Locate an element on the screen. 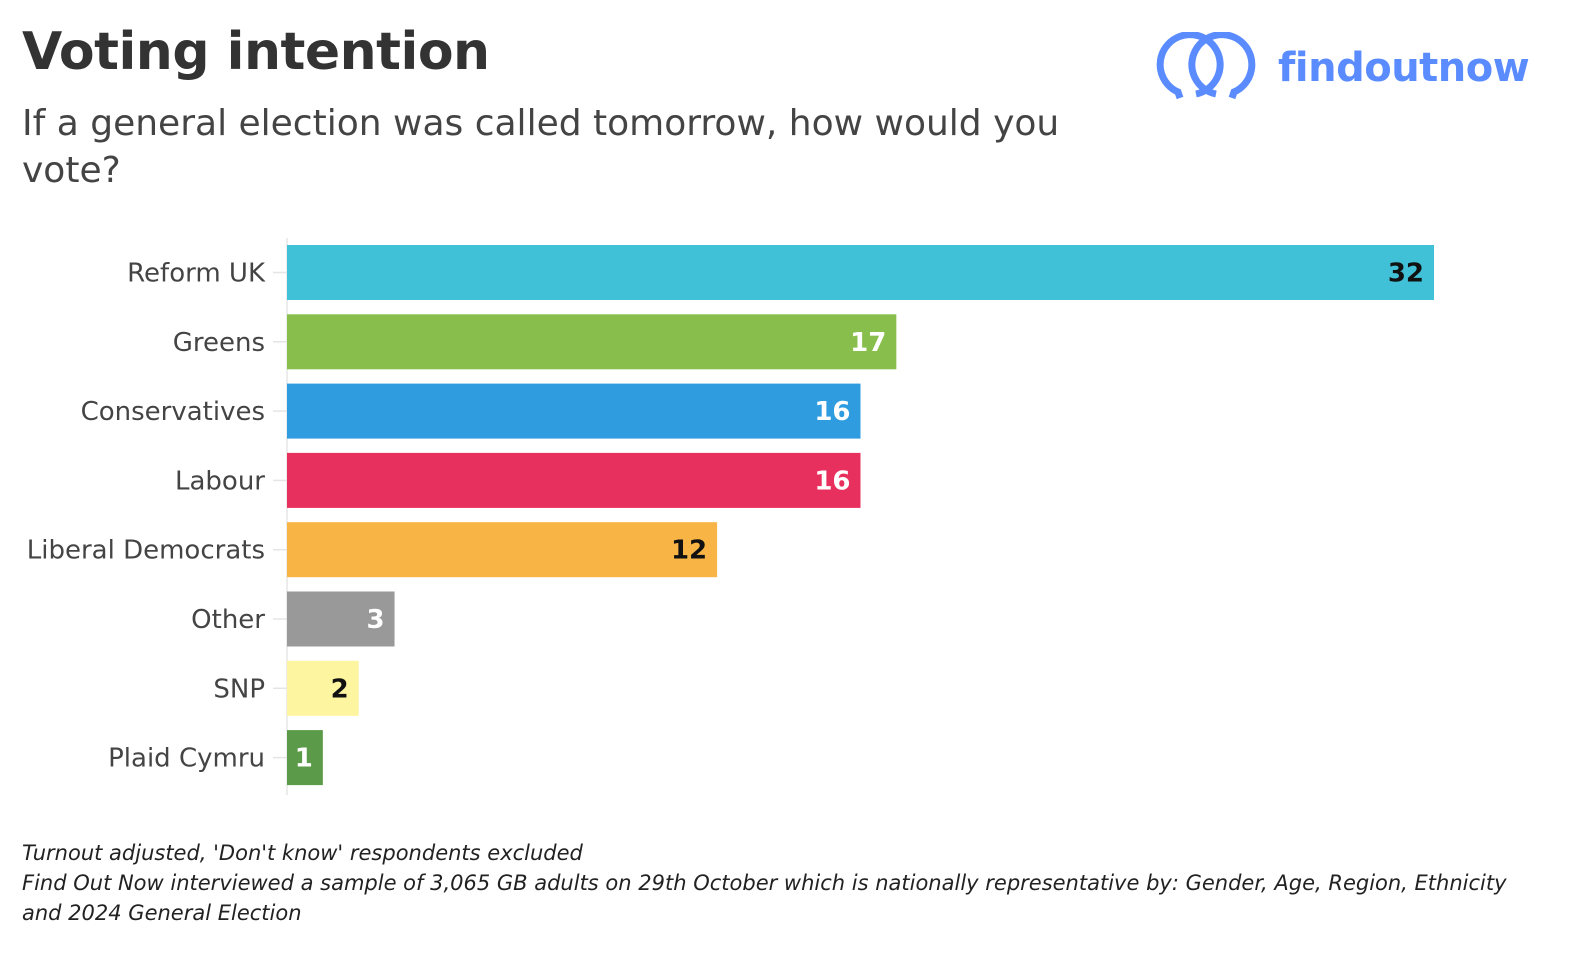  category-label: Reform UK is located at coordinates (196, 274).